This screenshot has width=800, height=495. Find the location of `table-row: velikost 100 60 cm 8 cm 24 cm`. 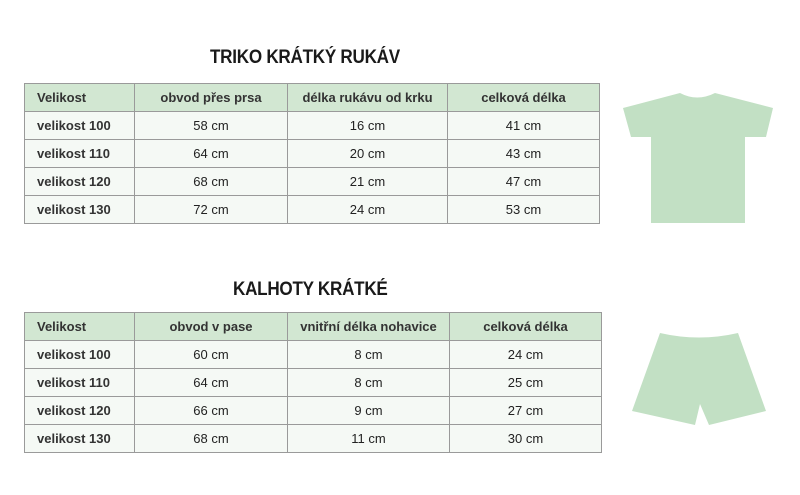

table-row: velikost 100 60 cm 8 cm 24 cm is located at coordinates (313, 354).